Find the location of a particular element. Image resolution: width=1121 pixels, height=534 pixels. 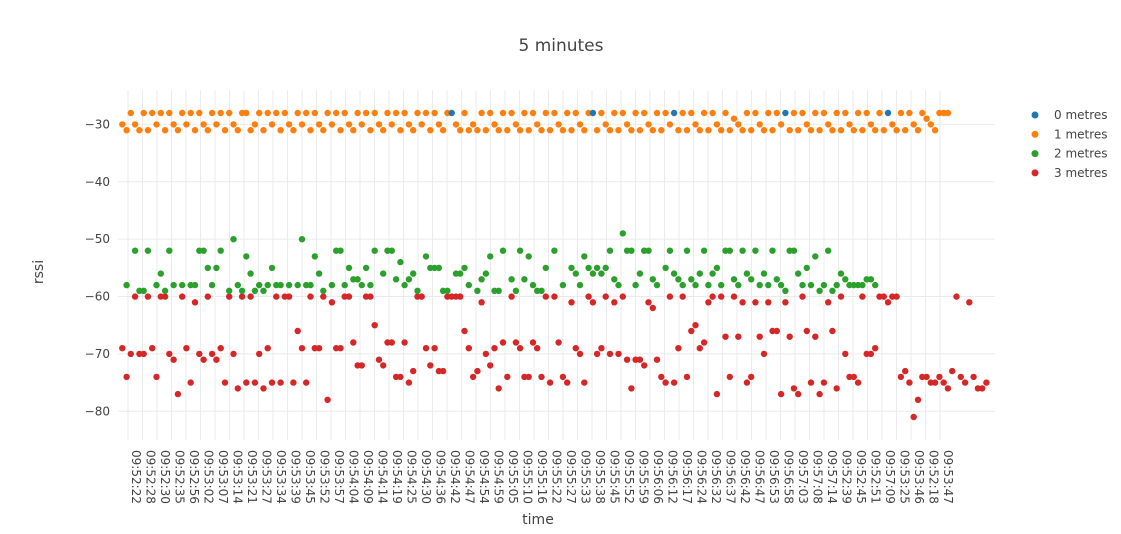

x-tick-label: 09:54:30 is located at coordinates (426, 477).